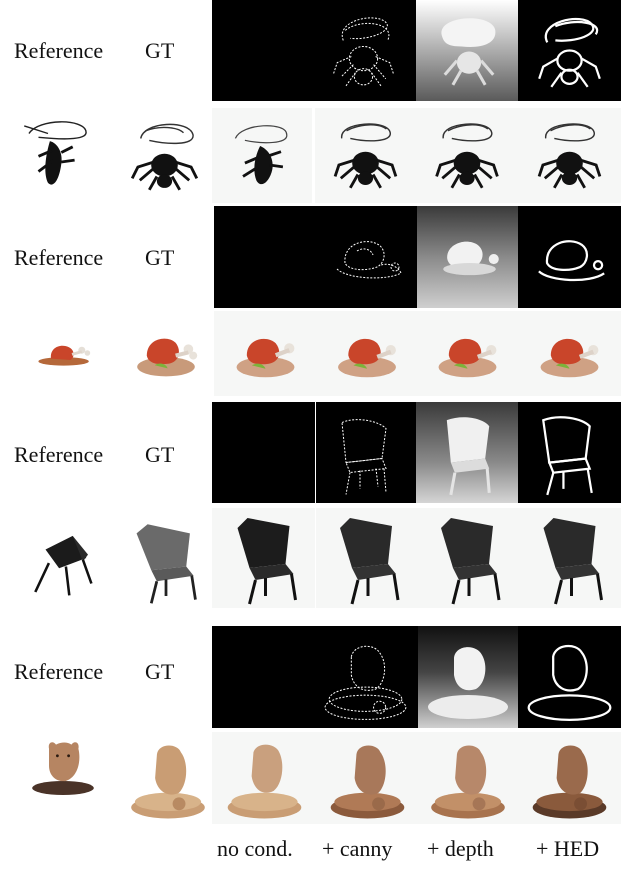 The width and height of the screenshot is (621, 876). I want to click on chair-gt-image, so click(166, 561).